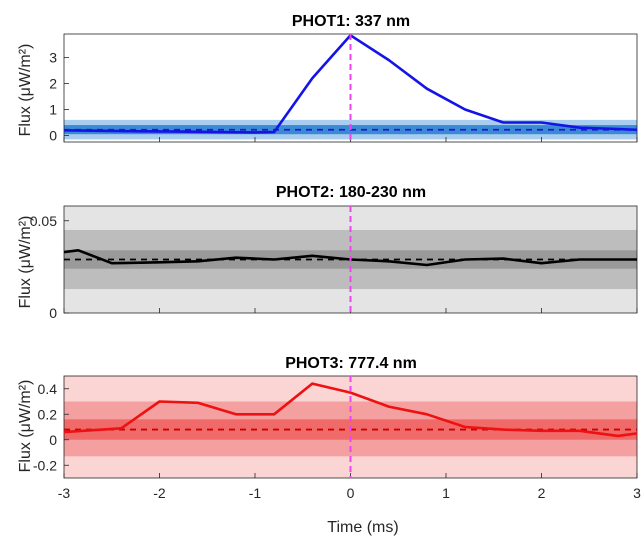 This screenshot has width=644, height=547. I want to click on series-line, so click(350, 410).